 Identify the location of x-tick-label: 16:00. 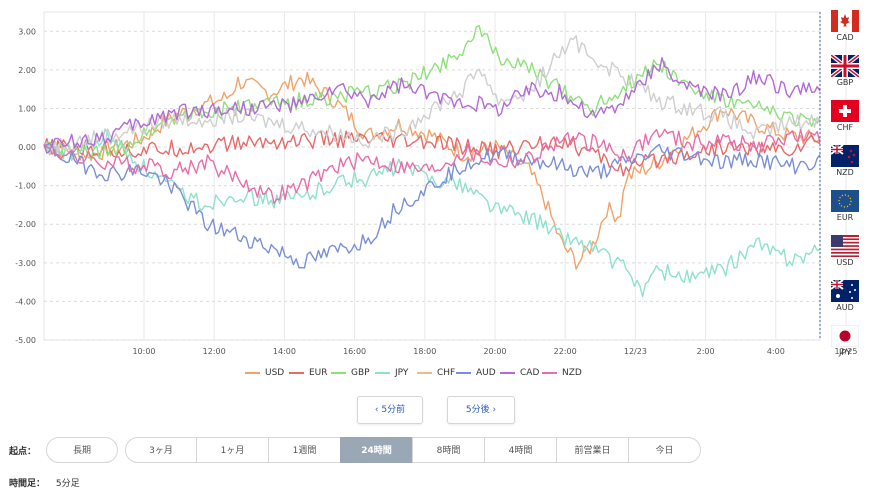
(354, 351).